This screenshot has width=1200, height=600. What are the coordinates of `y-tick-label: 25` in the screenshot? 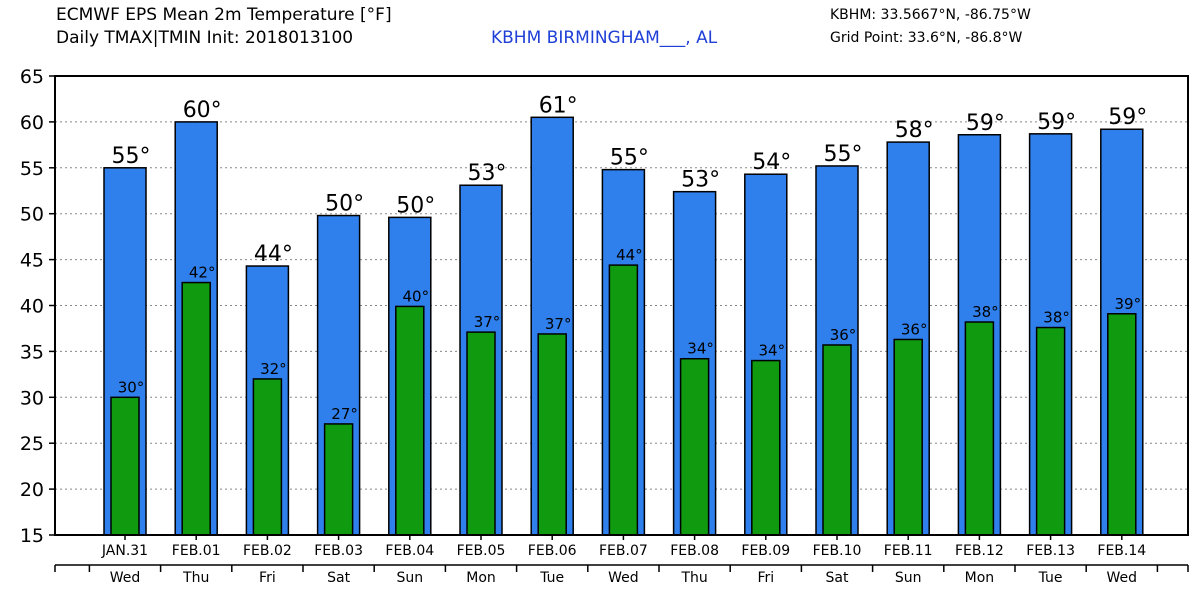 It's located at (32, 444).